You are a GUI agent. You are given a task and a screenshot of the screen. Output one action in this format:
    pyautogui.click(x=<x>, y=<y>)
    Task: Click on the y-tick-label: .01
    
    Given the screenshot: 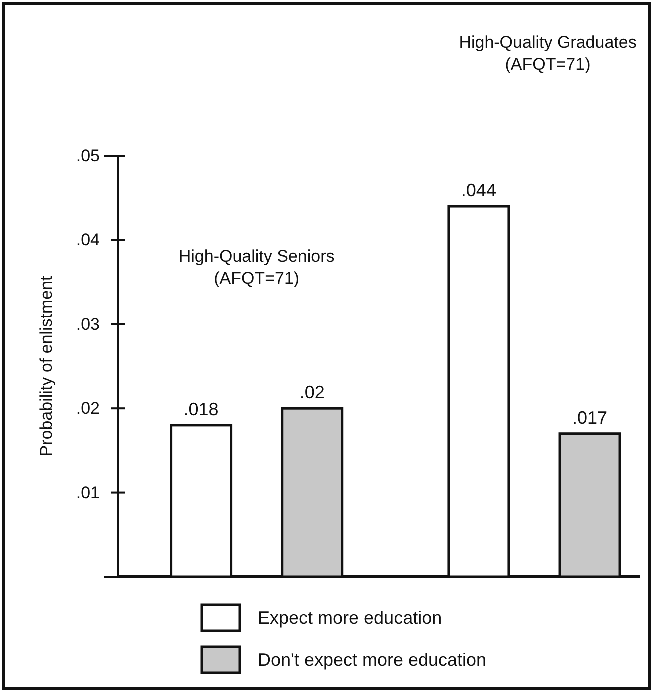 What is the action you would take?
    pyautogui.click(x=88, y=492)
    